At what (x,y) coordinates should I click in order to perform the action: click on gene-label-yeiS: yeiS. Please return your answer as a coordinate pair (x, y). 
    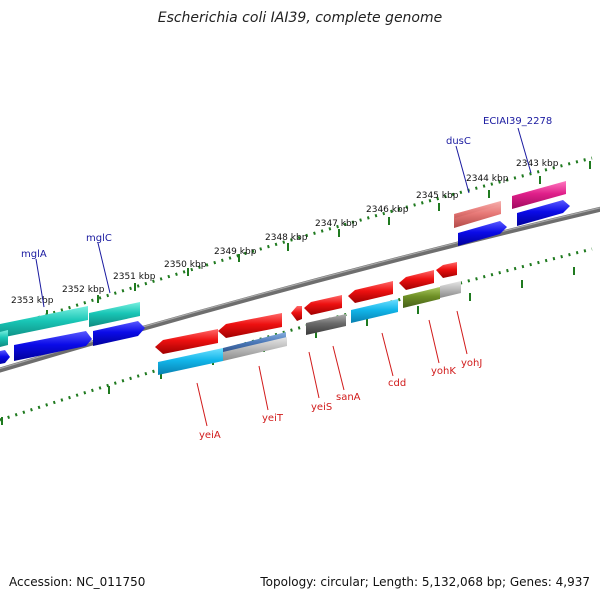
    Looking at the image, I should click on (321, 407).